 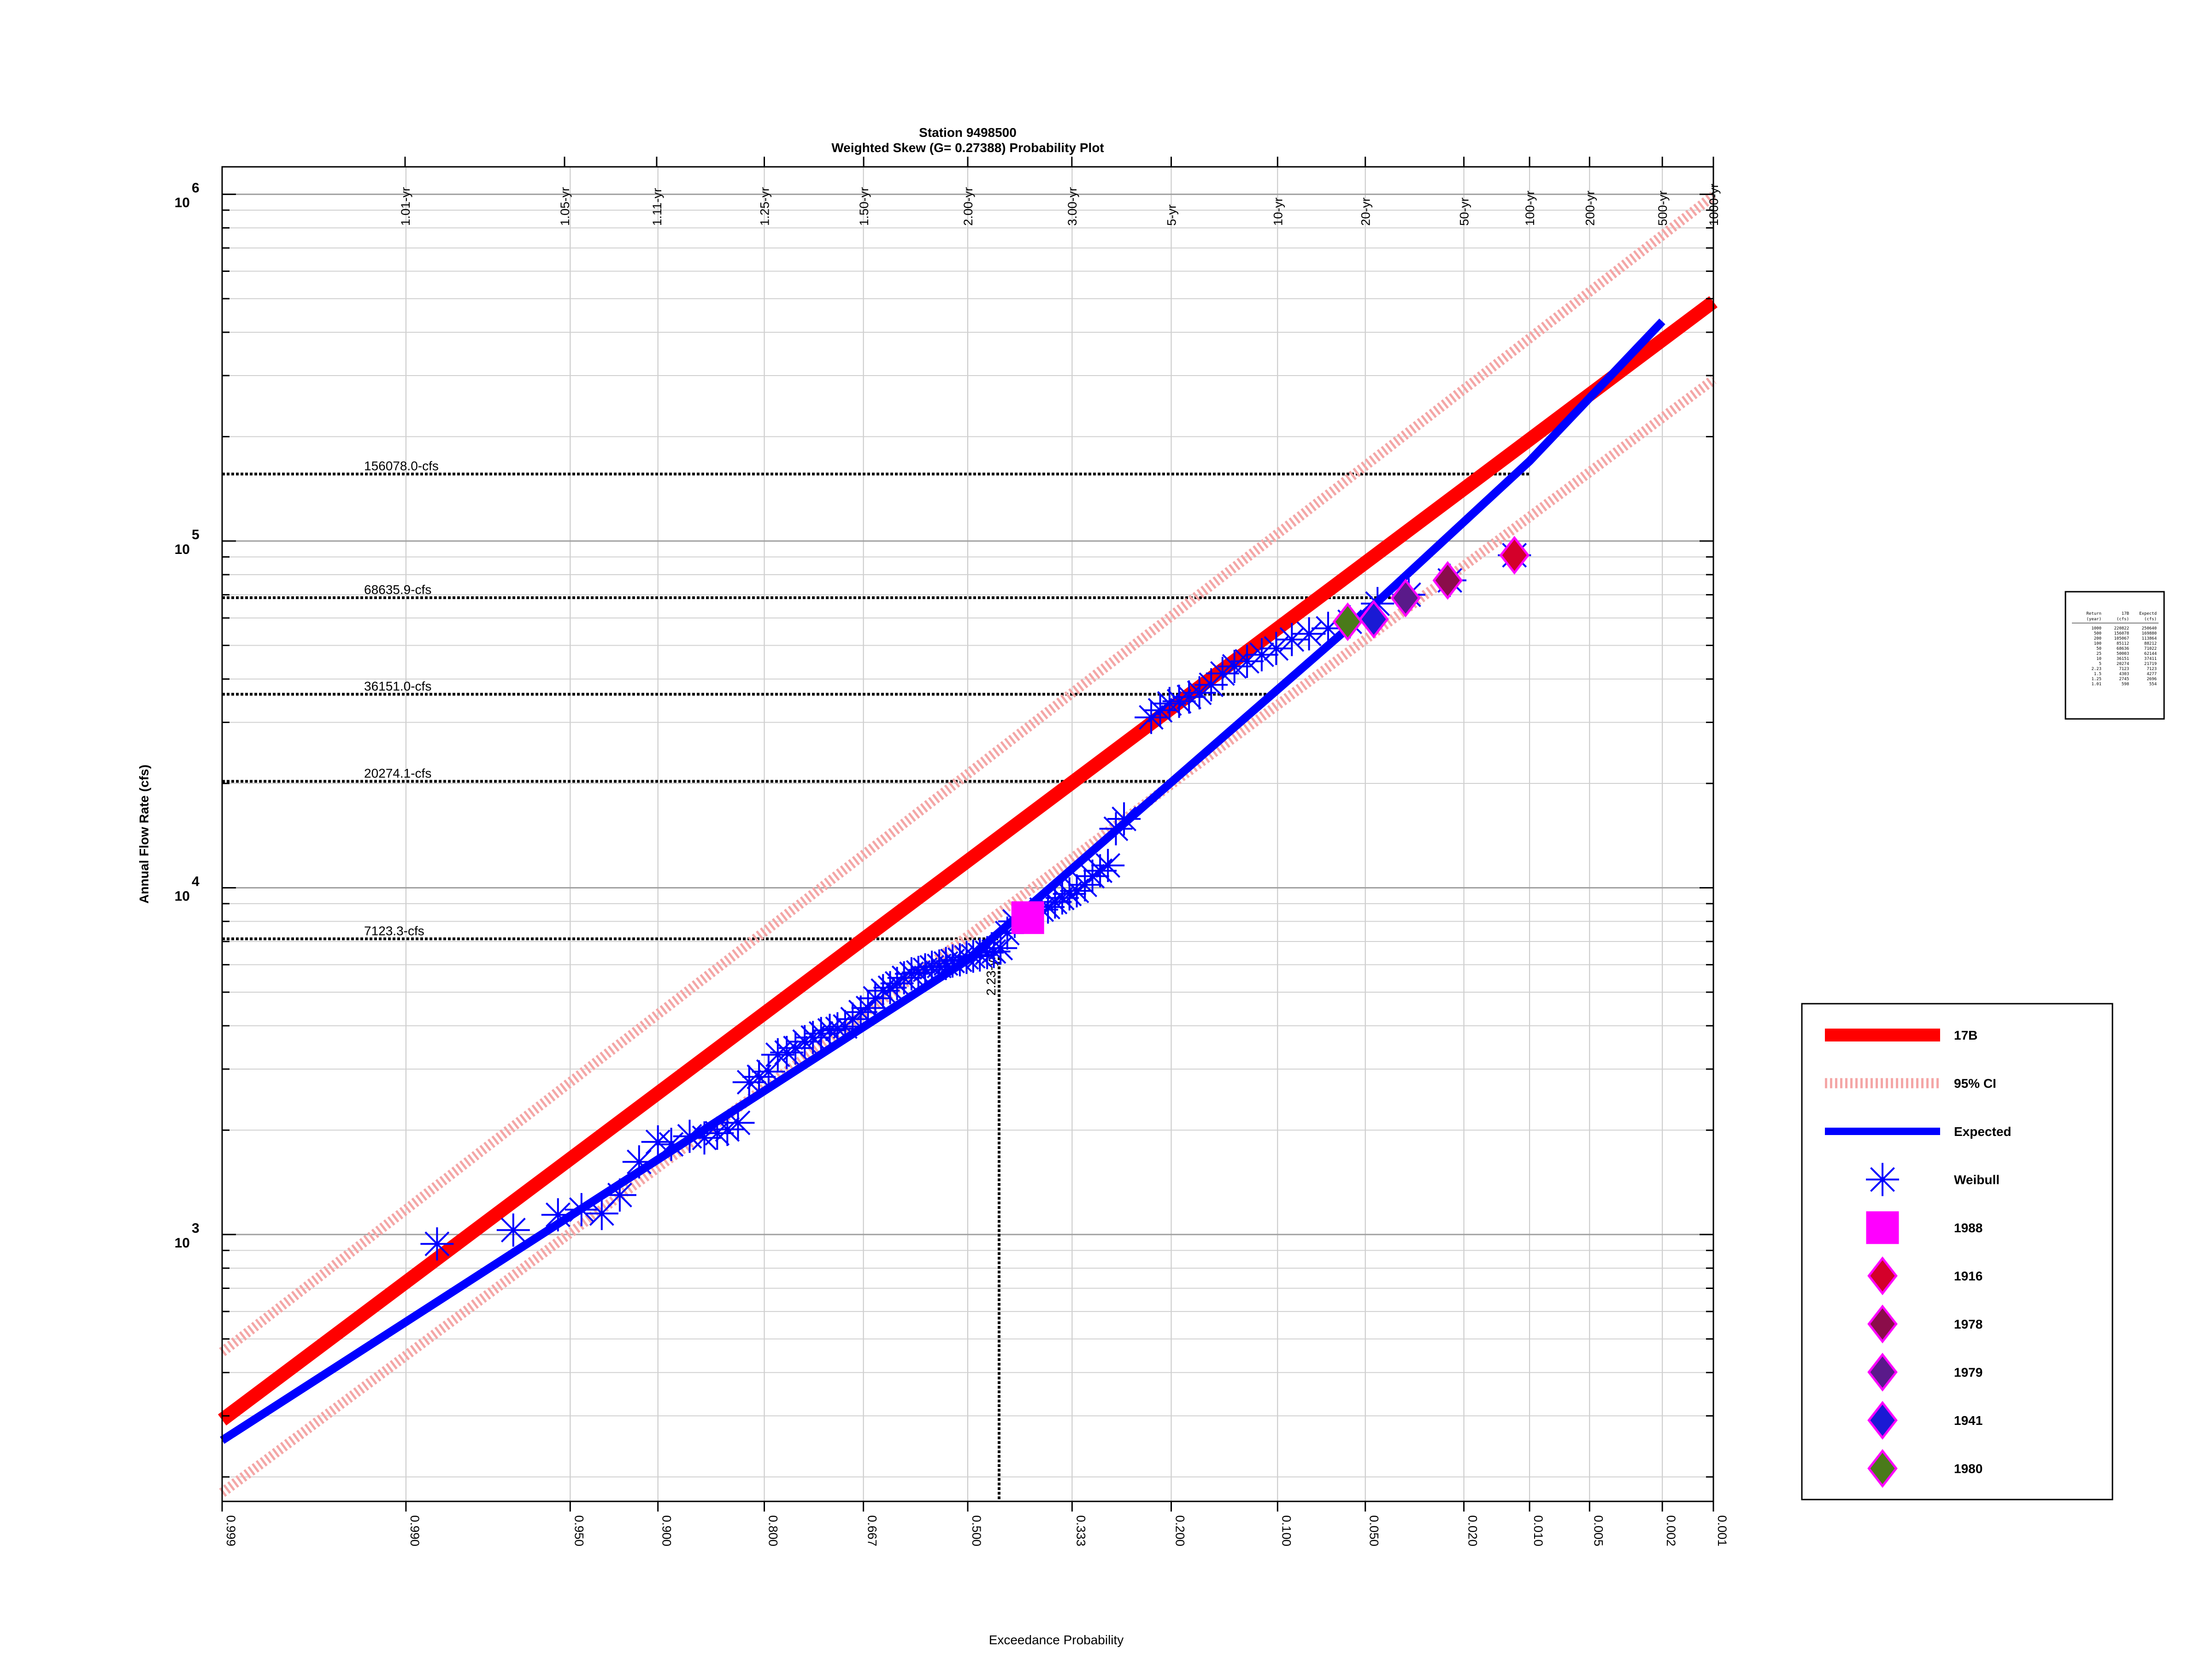 What do you see at coordinates (1347, 621) in the screenshot?
I see `highlight-point-1980` at bounding box center [1347, 621].